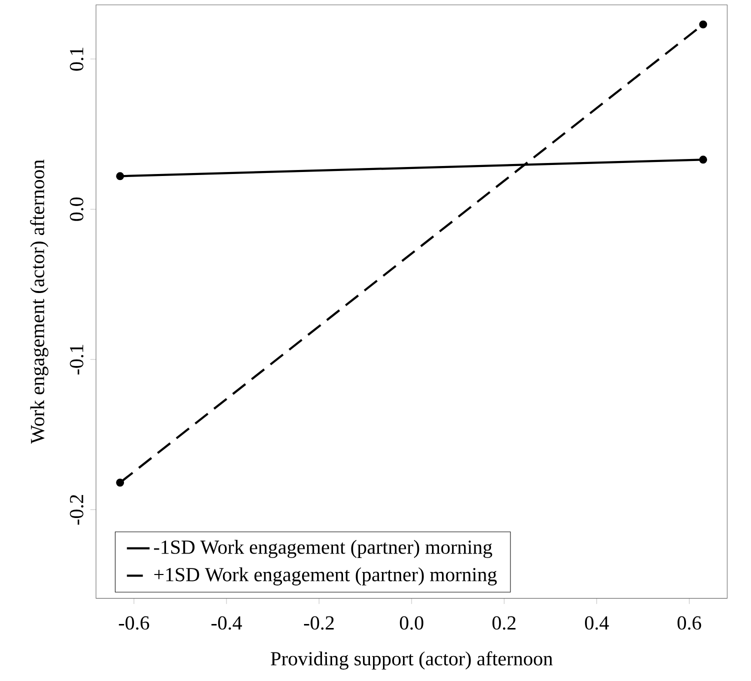  Describe the element at coordinates (597, 623) in the screenshot. I see `x-tick-label: 0.4` at that location.